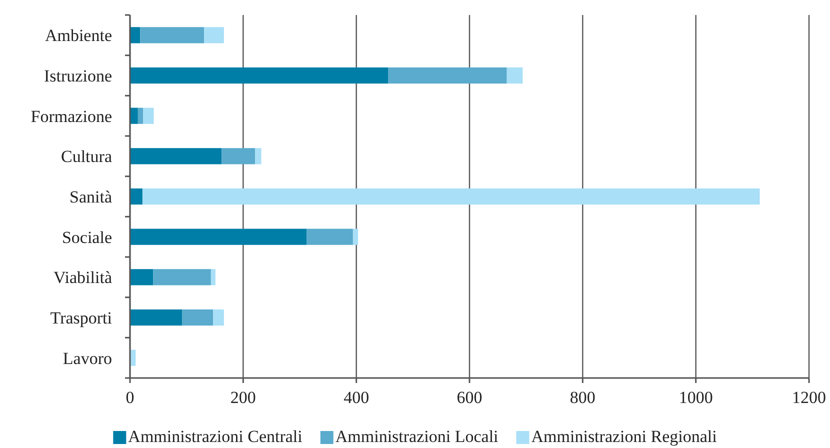 The image size is (830, 448). What do you see at coordinates (469, 397) in the screenshot?
I see `x-tick-label: 600` at bounding box center [469, 397].